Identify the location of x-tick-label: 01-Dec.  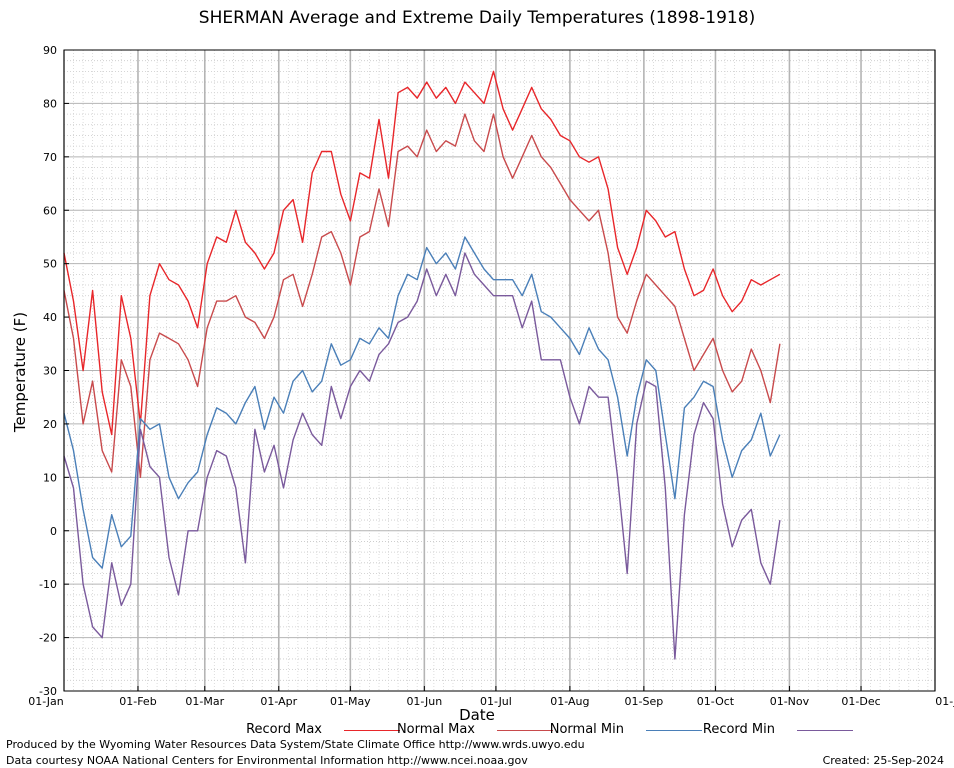
(860, 701).